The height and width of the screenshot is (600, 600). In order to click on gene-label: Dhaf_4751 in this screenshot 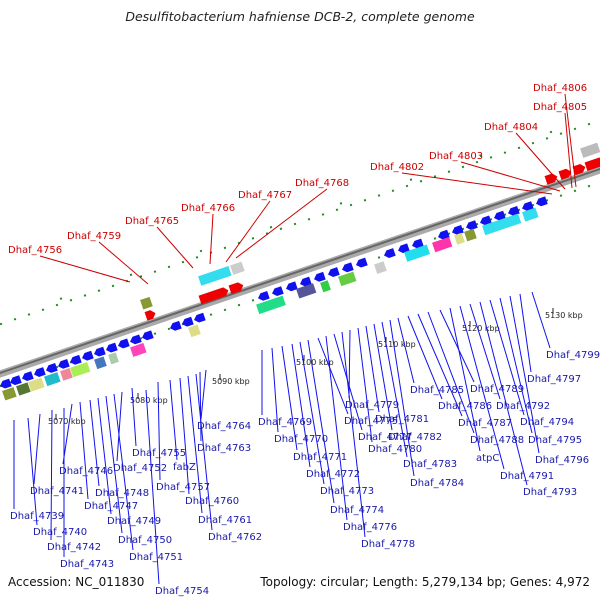, I will do `click(156, 557)`.